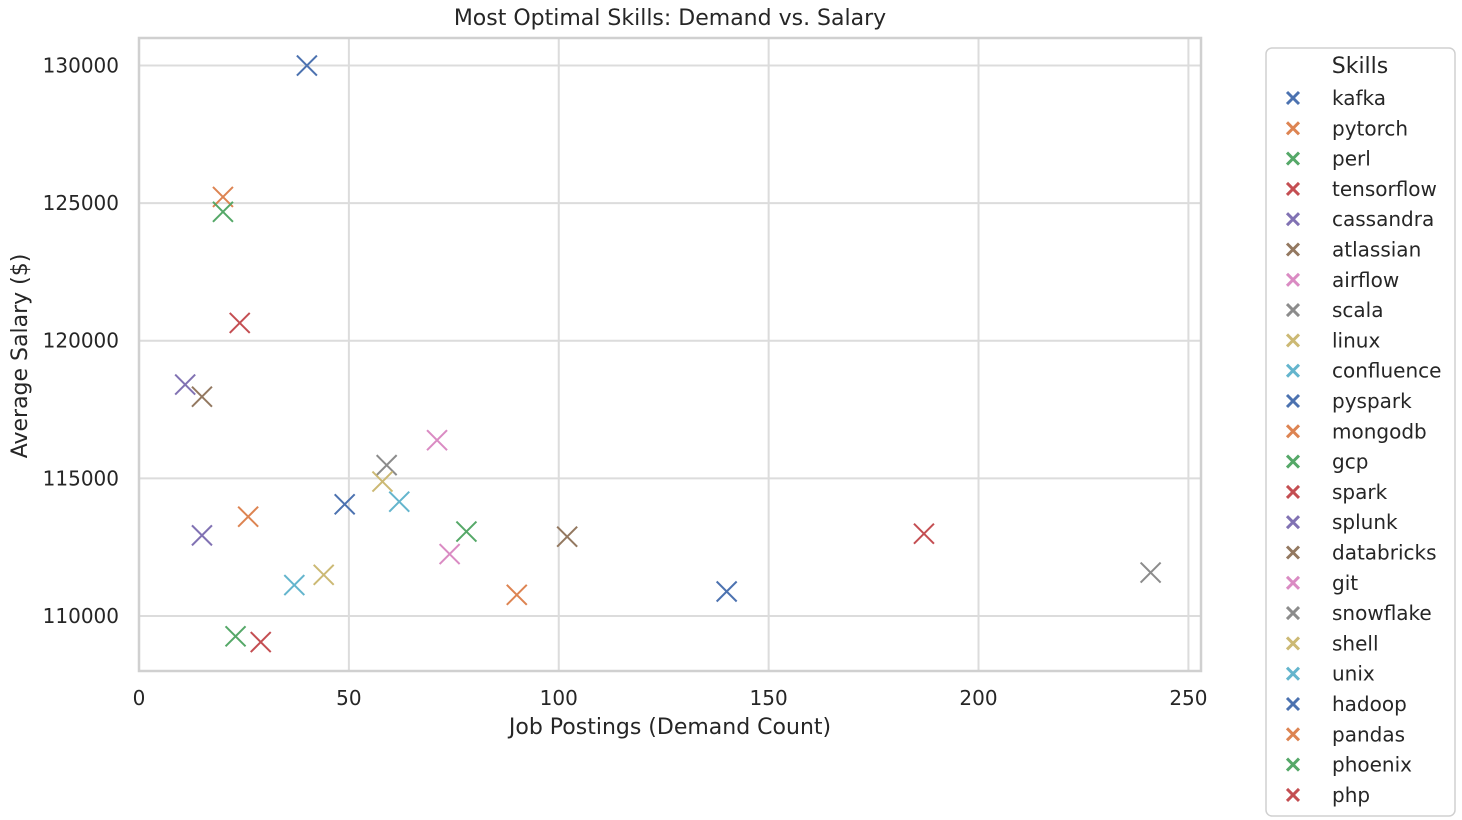 The width and height of the screenshot is (1462, 820). I want to click on legend-marker-perl, so click(1293, 158).